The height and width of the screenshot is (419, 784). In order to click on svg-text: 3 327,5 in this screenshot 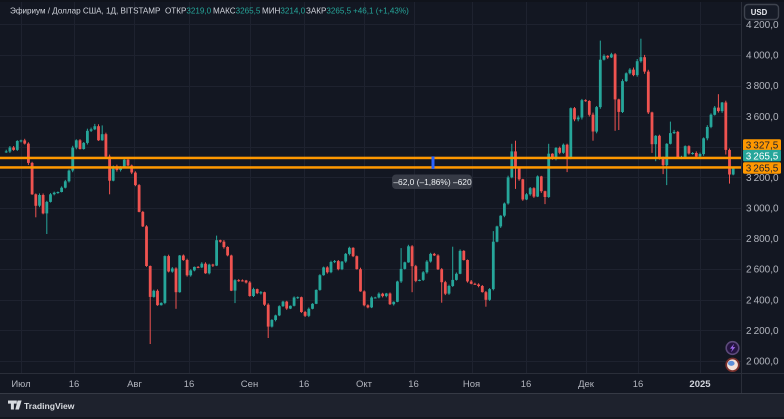, I will do `click(762, 146)`.